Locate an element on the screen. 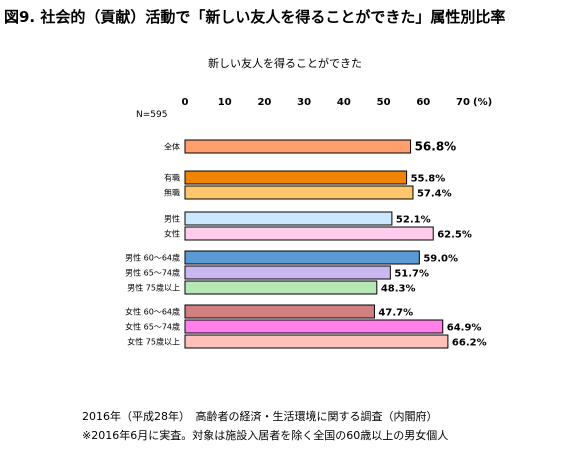  category-label: 全体 is located at coordinates (172, 147).